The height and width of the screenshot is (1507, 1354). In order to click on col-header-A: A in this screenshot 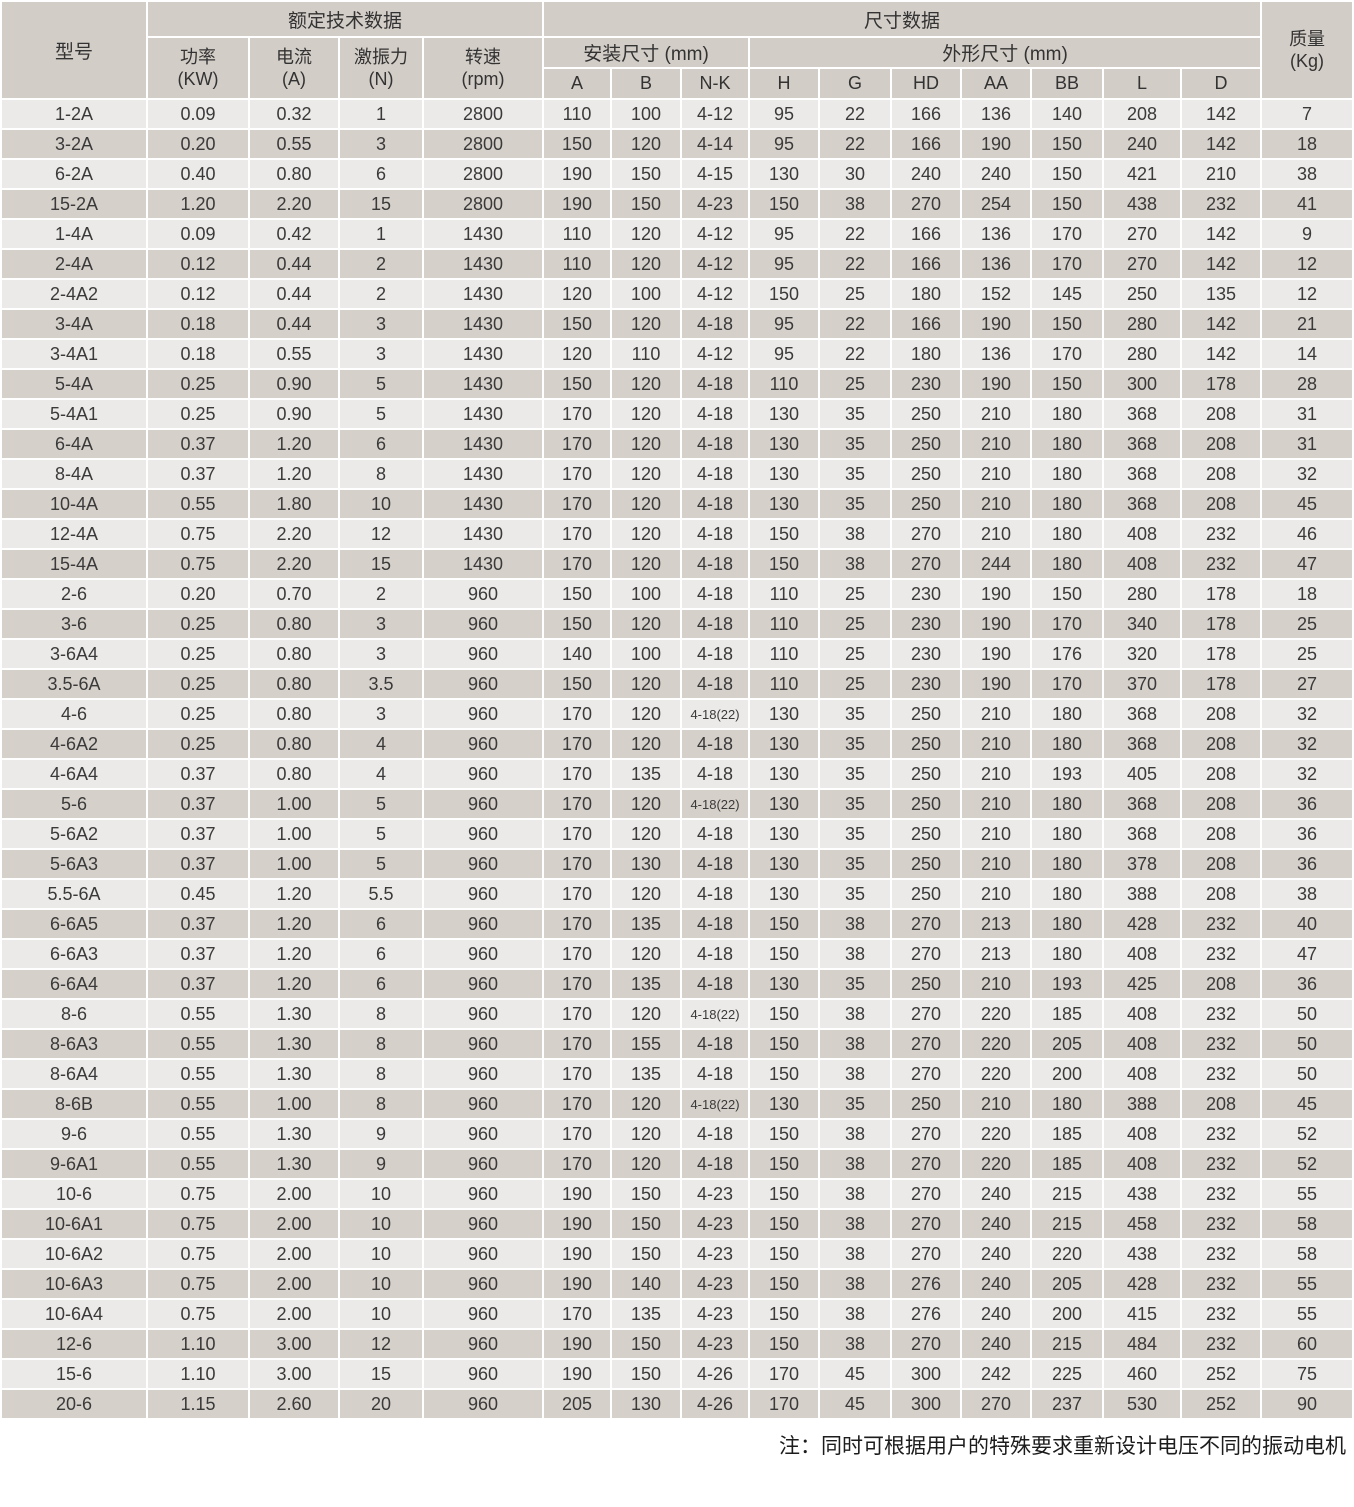, I will do `click(577, 83)`.